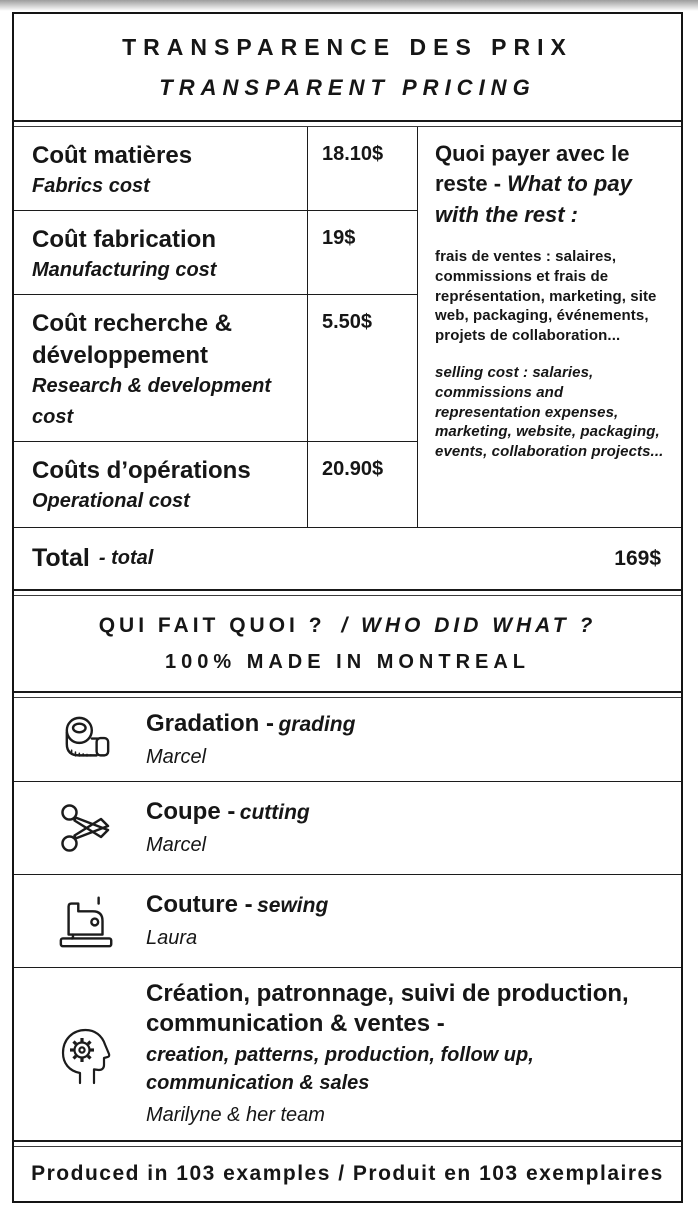  What do you see at coordinates (87, 1054) in the screenshot?
I see `head-gear-icon` at bounding box center [87, 1054].